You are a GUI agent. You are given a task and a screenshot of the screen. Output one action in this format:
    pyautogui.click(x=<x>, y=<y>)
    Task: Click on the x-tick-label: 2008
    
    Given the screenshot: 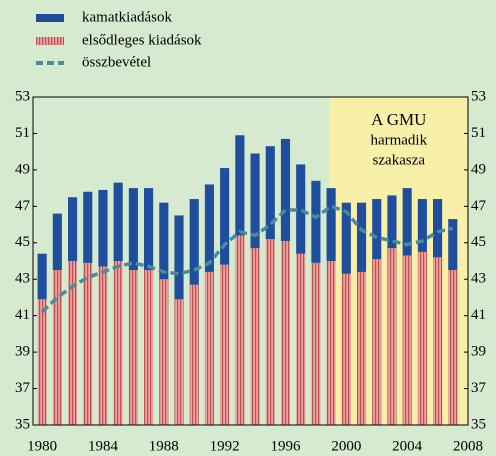 What is the action you would take?
    pyautogui.click(x=468, y=446)
    